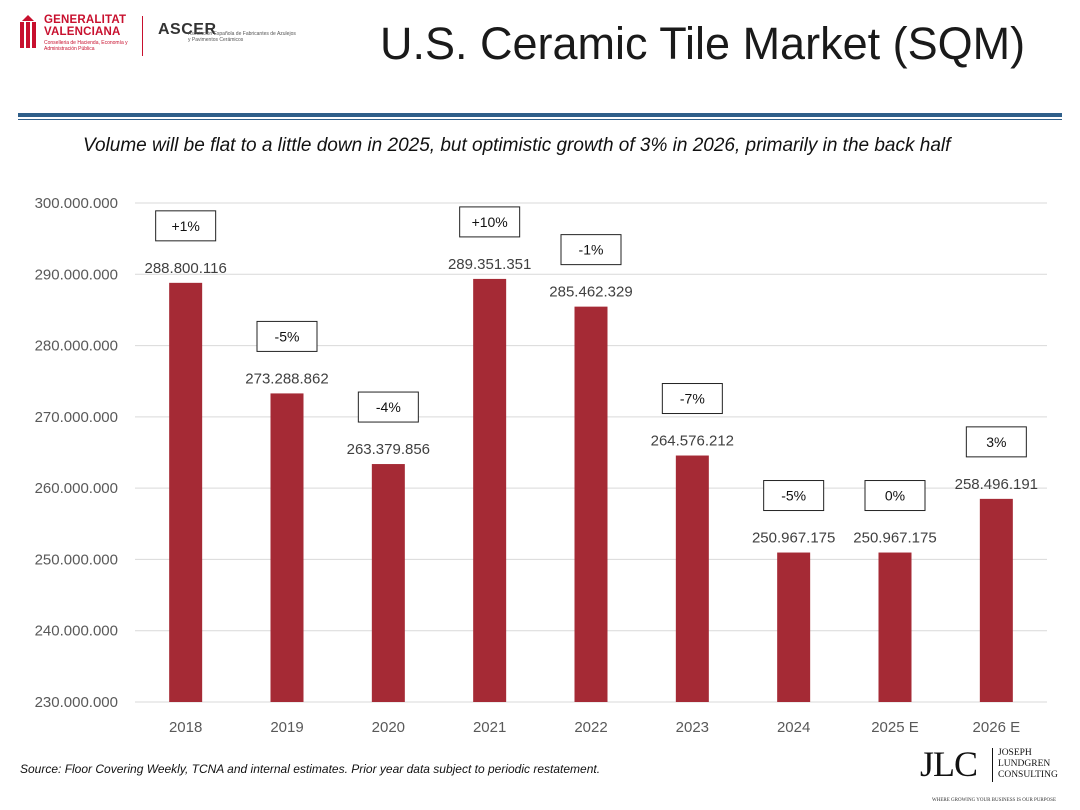 Image resolution: width=1080 pixels, height=810 pixels. Describe the element at coordinates (76, 203) in the screenshot. I see `y-tick-label: 300.000.000` at that location.